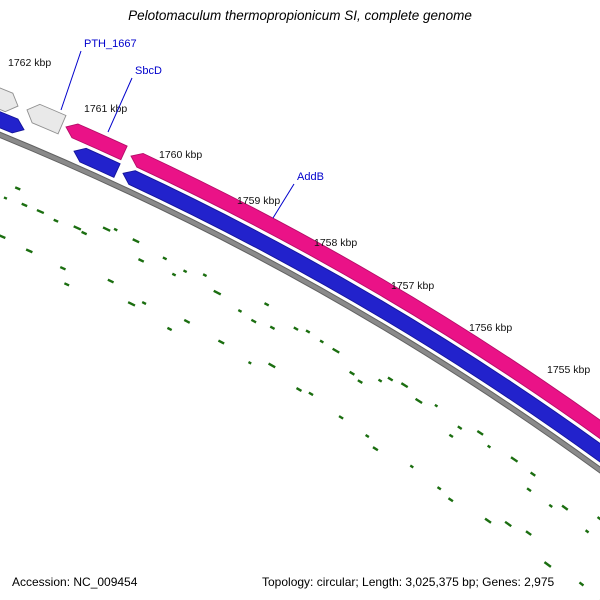  Describe the element at coordinates (310, 177) in the screenshot. I see `gene-label-AddB: AddB` at that location.